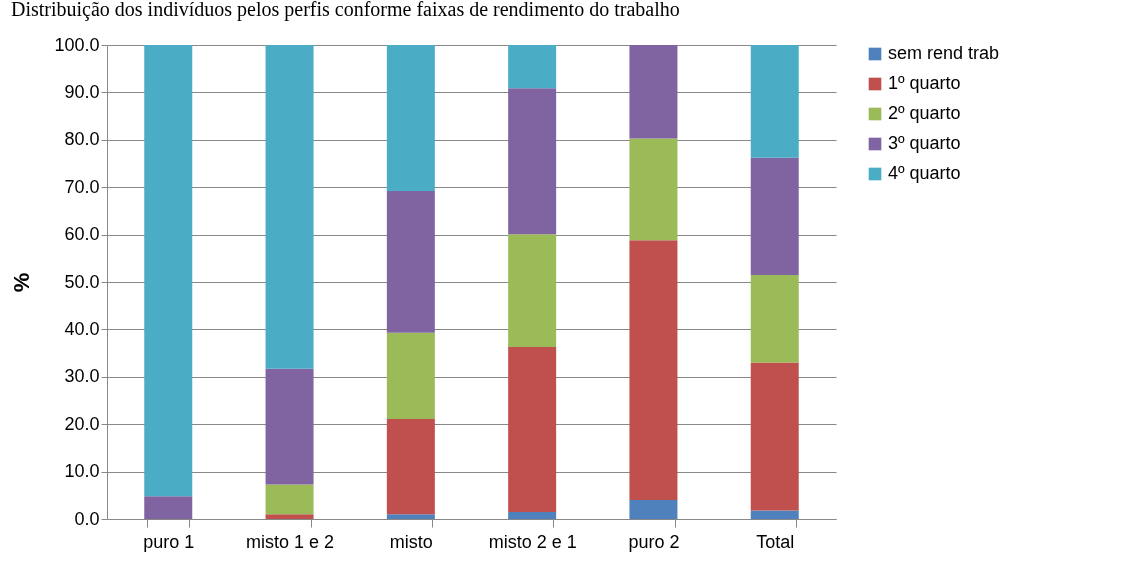 This screenshot has height=573, width=1132. I want to click on legend-label: 4º quarto, so click(924, 173).